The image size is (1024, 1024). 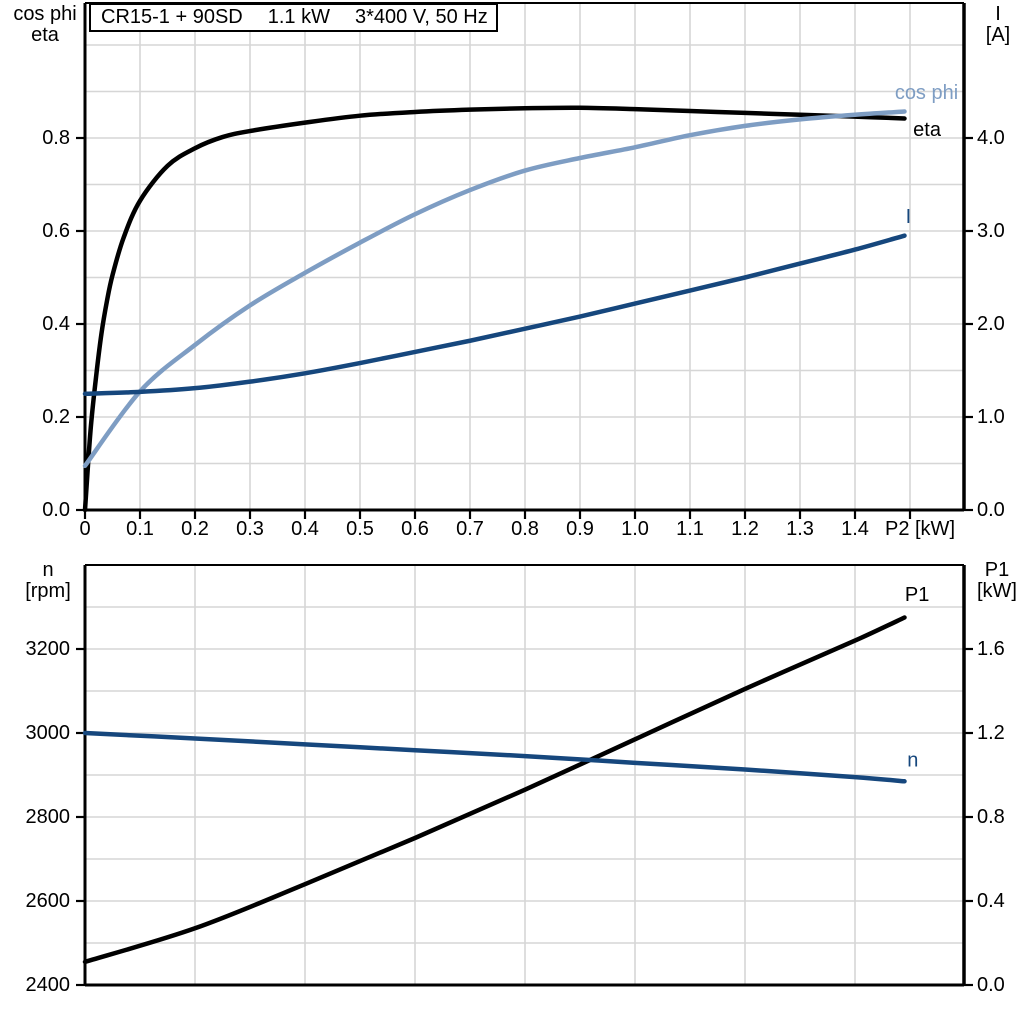 I want to click on x-axis-tick-label: 0.7, so click(x=470, y=529).